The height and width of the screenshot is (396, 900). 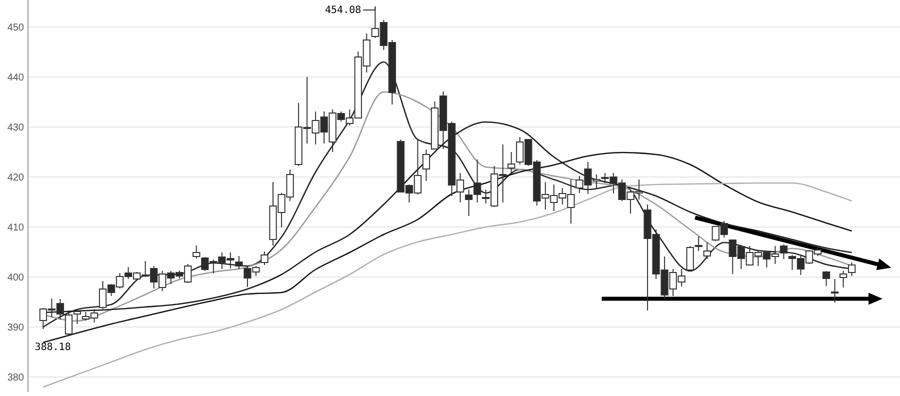 I want to click on y-tick-label: 390, so click(x=15, y=328).